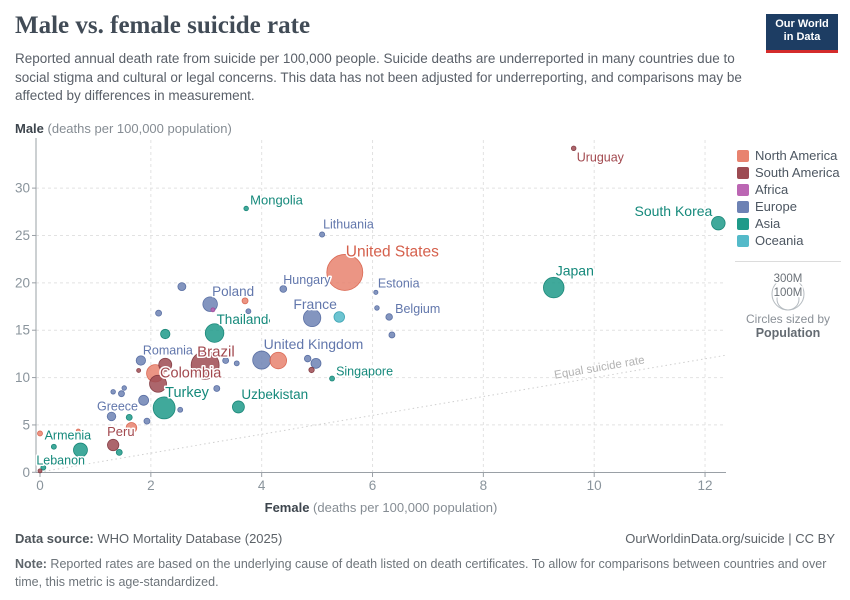  What do you see at coordinates (158, 383) in the screenshot?
I see `data-point-colombia` at bounding box center [158, 383].